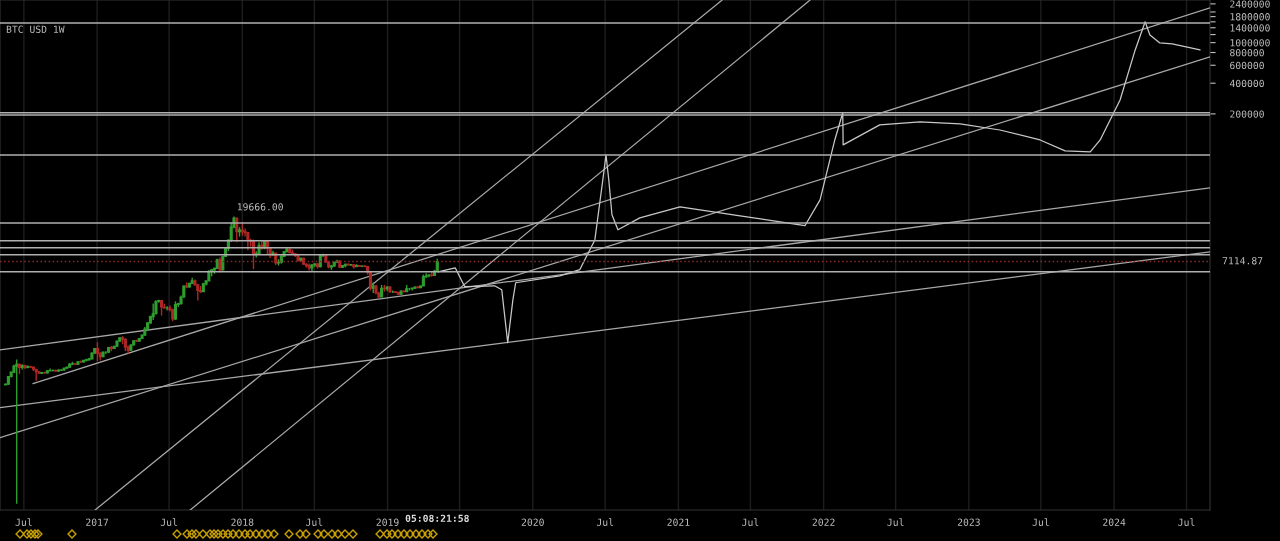  I want to click on x-tick-label: 2020, so click(532, 522).